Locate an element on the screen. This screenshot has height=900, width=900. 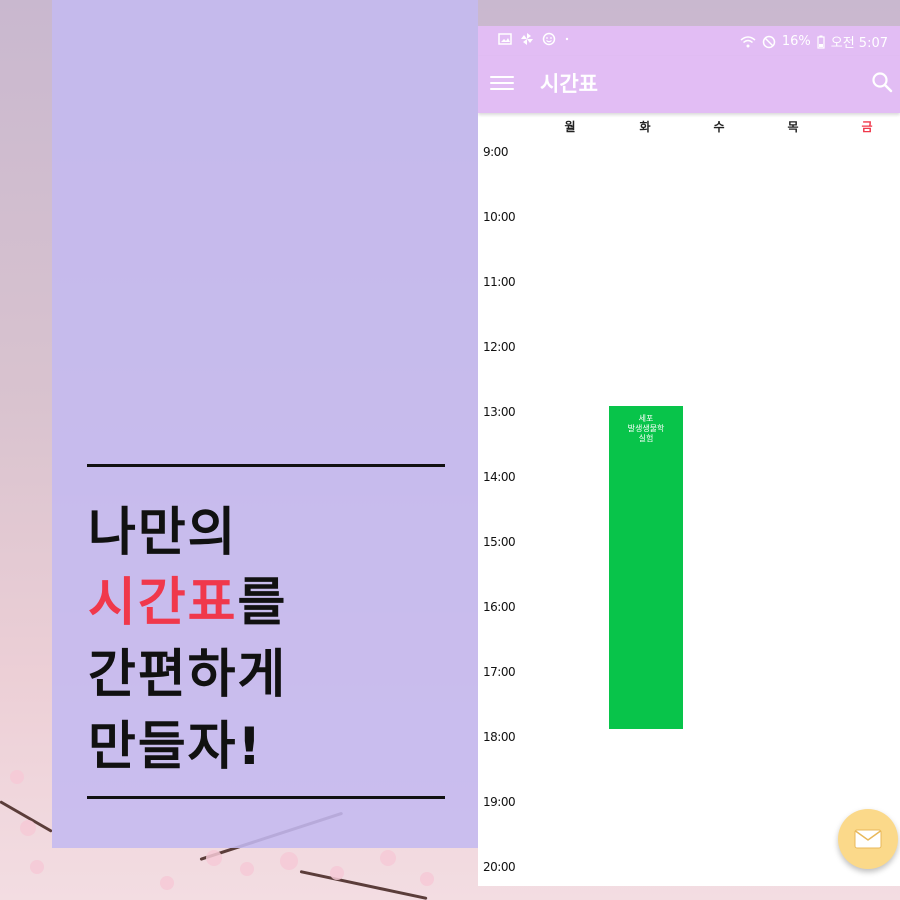
time-label: 10:00 is located at coordinates (499, 217).